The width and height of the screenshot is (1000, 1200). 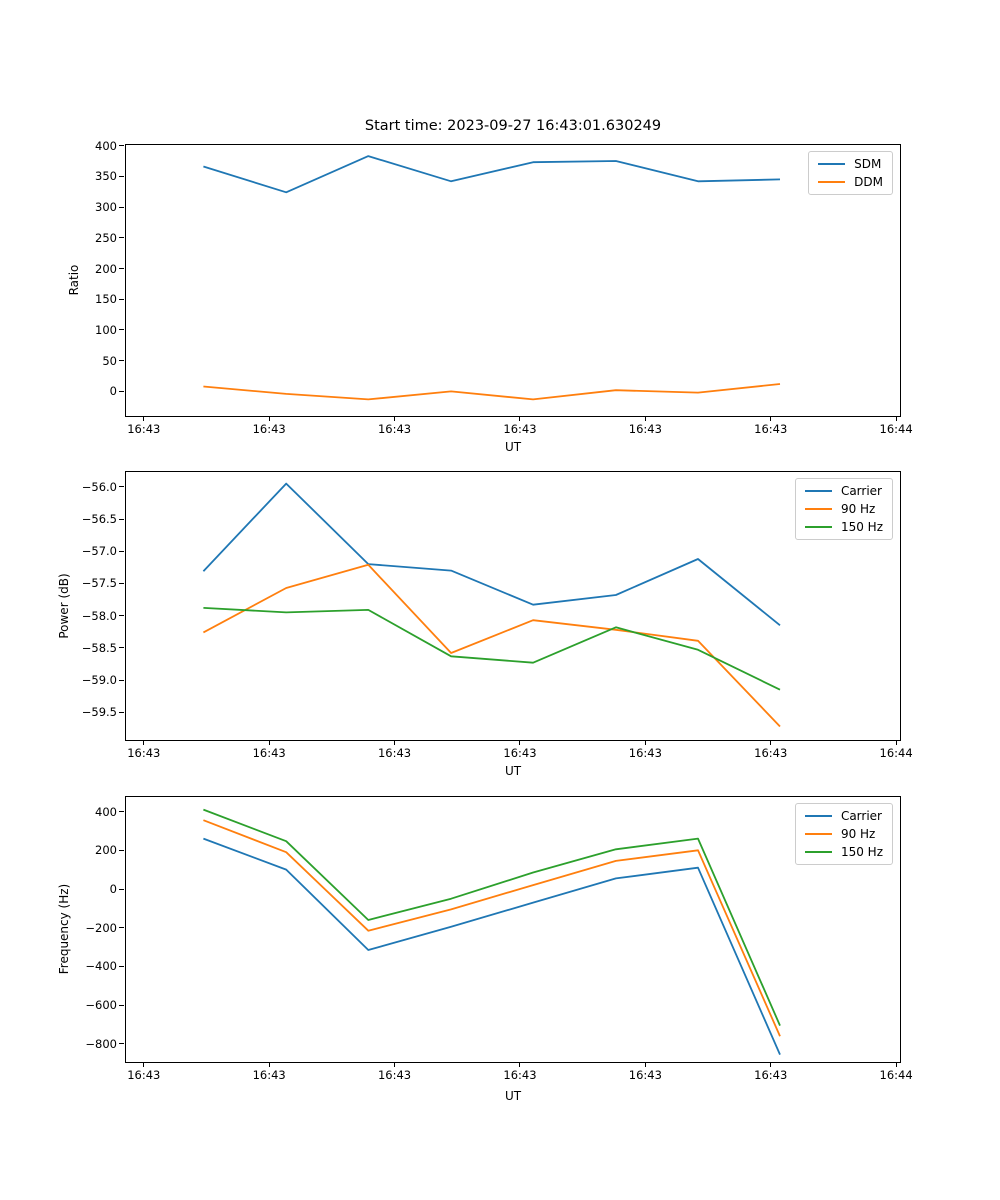 I want to click on series-line-150-hz, so click(x=492, y=649).